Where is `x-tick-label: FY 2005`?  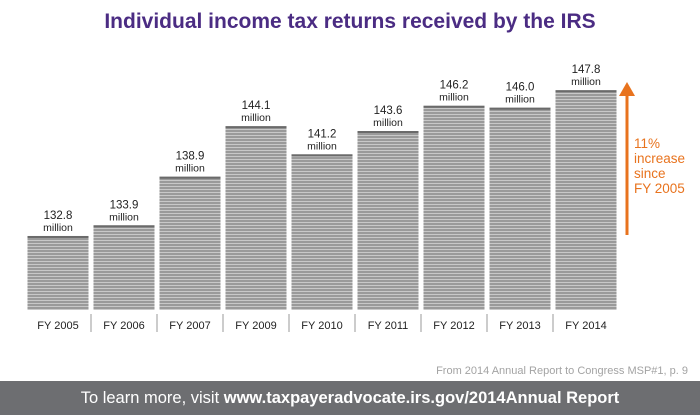
x-tick-label: FY 2005 is located at coordinates (57, 326).